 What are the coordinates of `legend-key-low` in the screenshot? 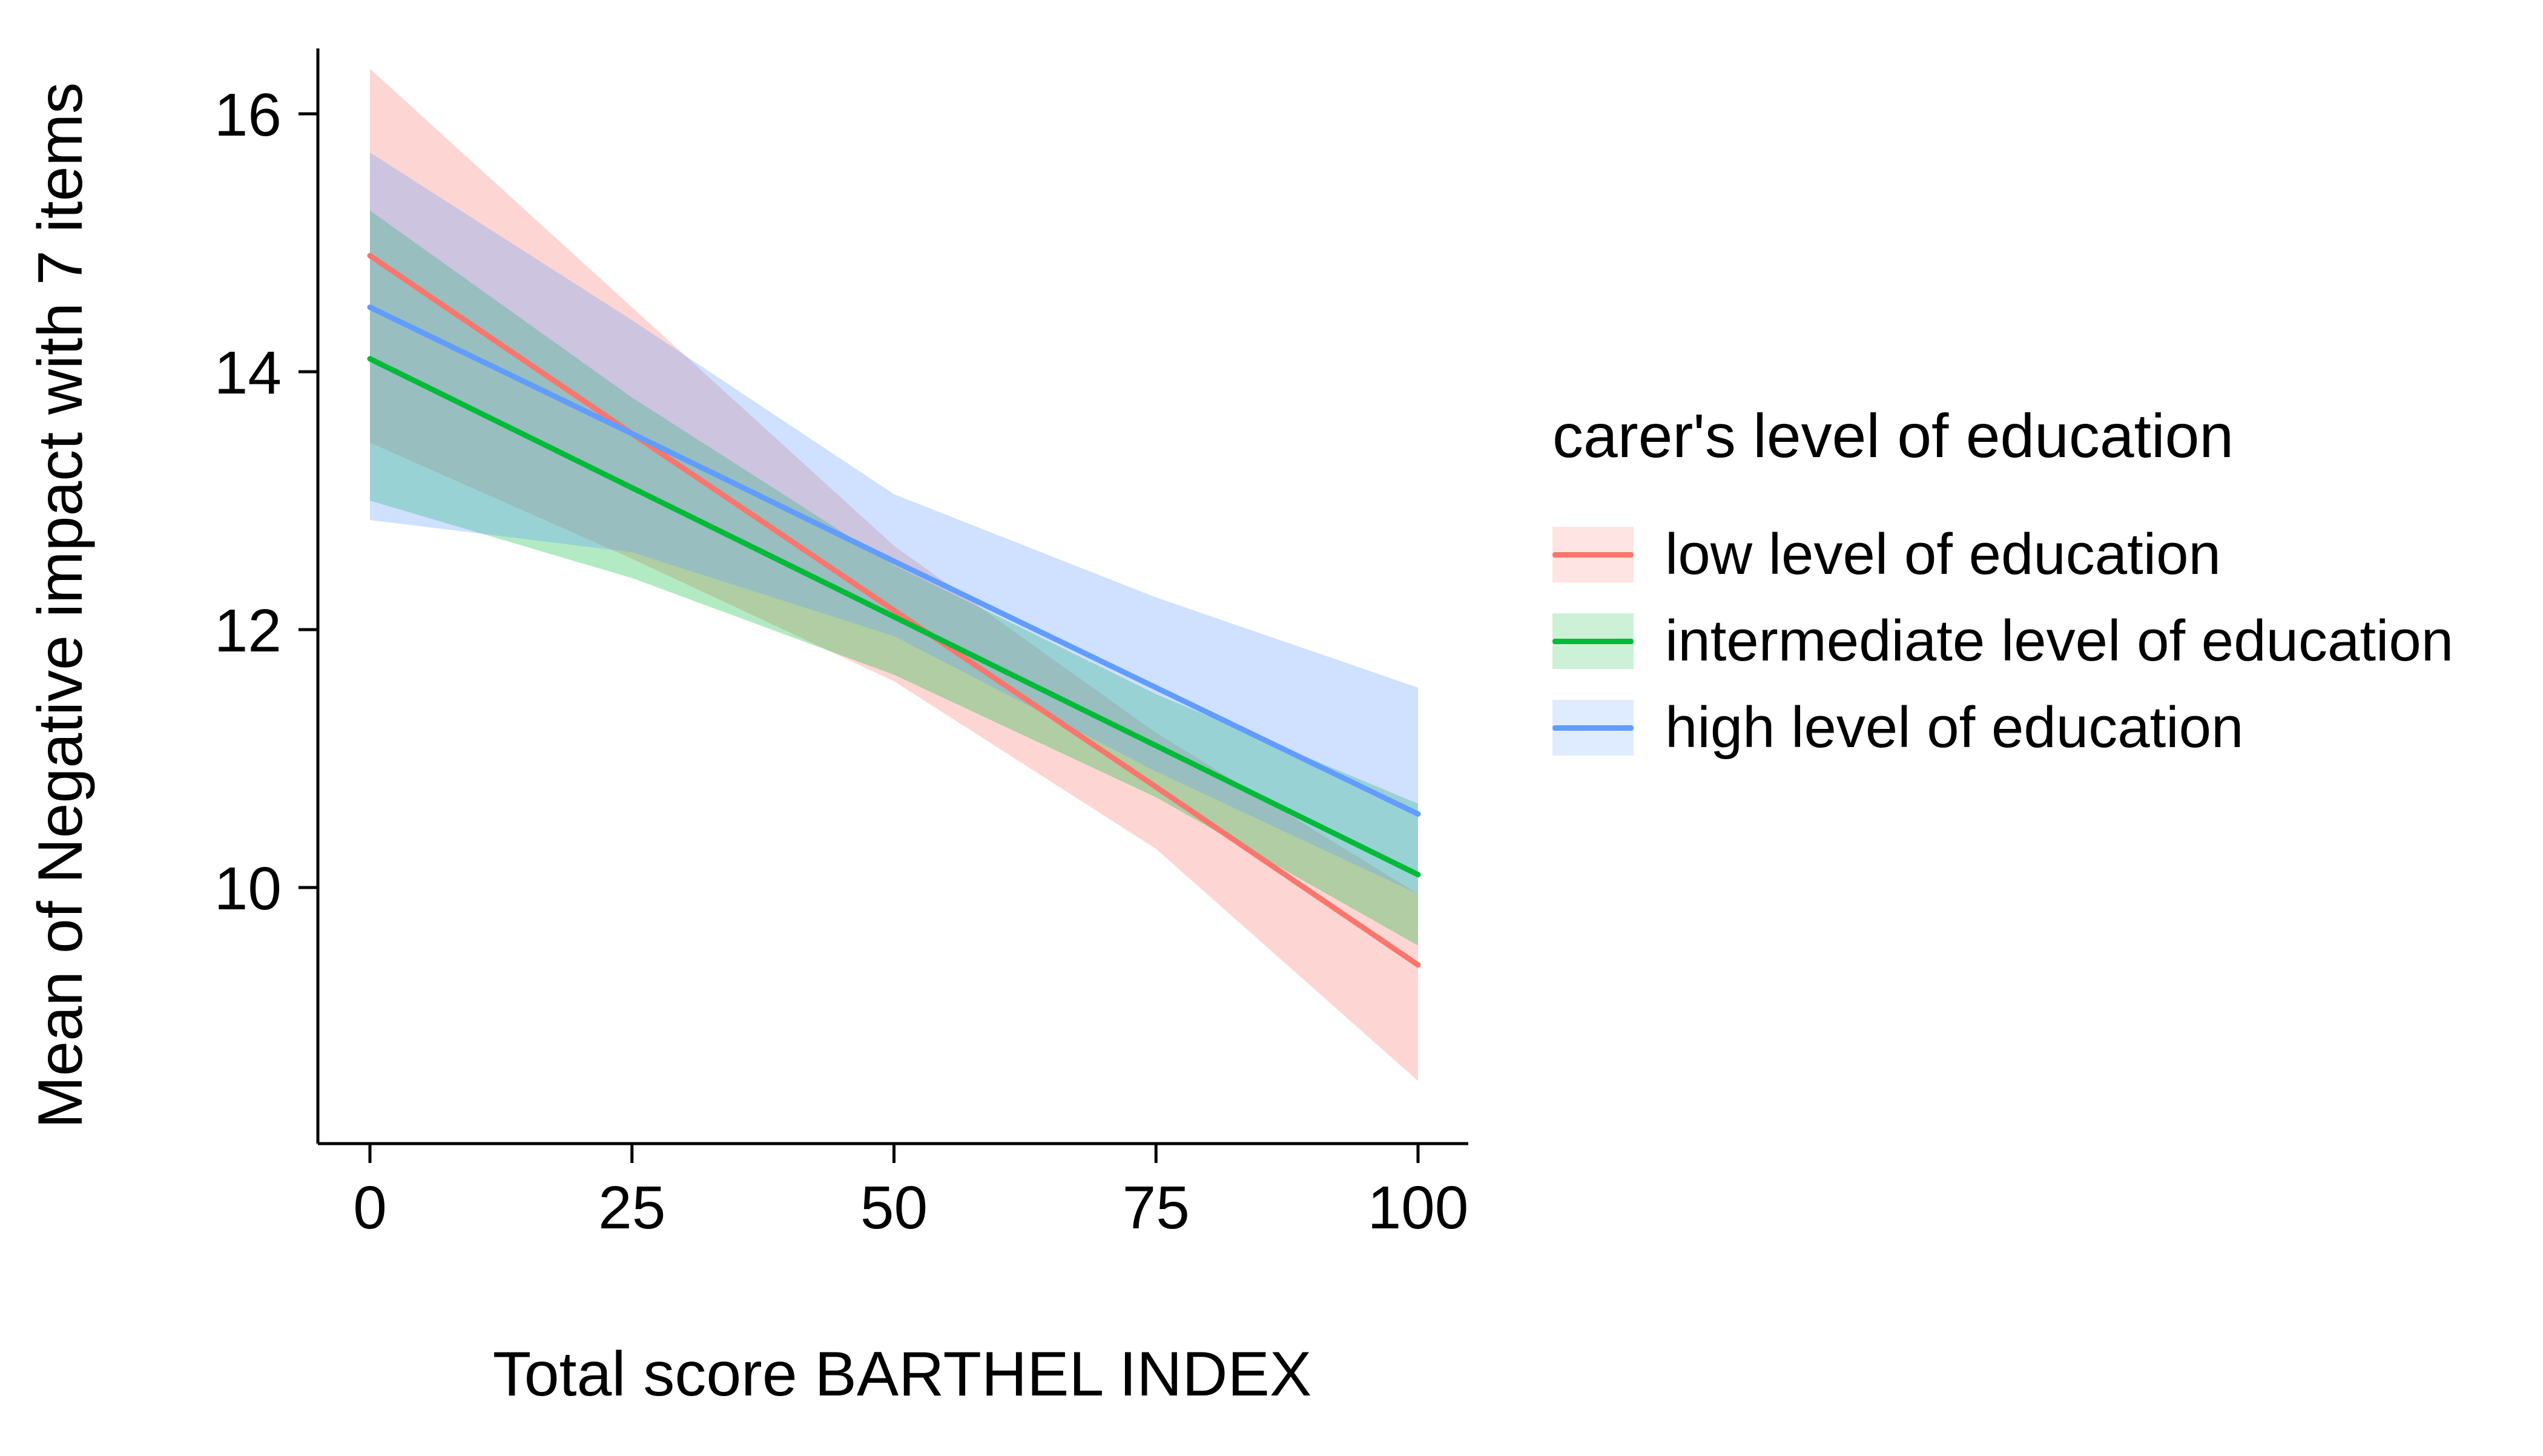 It's located at (1593, 554).